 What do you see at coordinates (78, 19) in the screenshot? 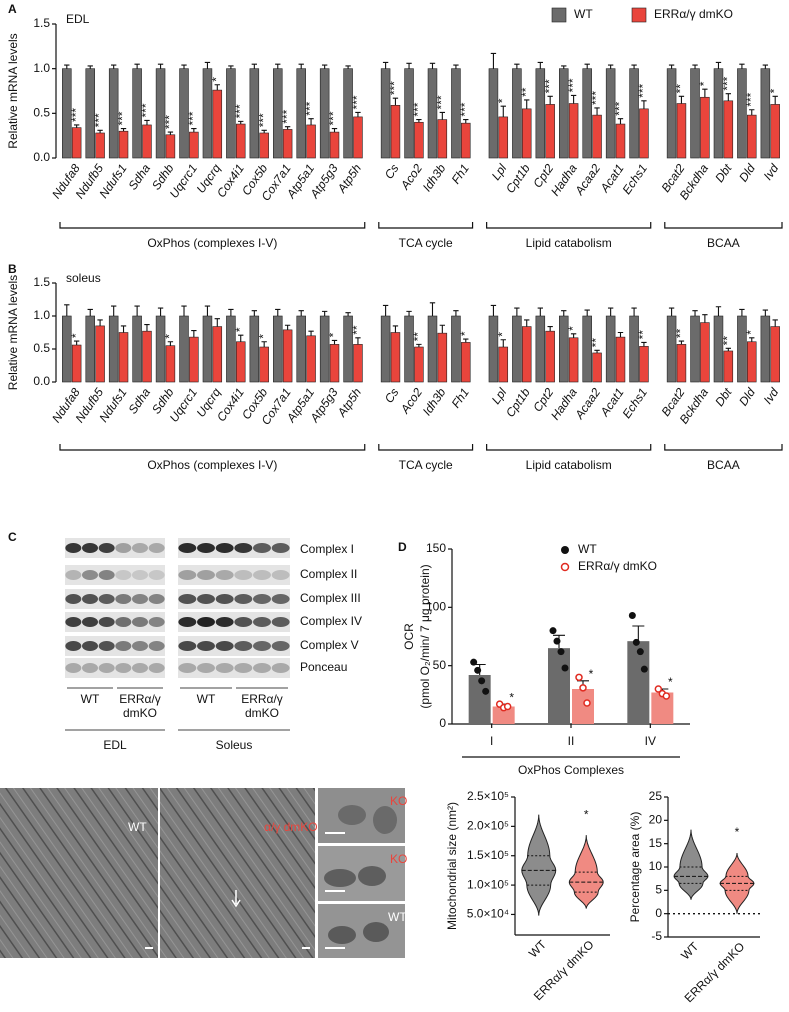
I see `panel-title: EDL` at bounding box center [78, 19].